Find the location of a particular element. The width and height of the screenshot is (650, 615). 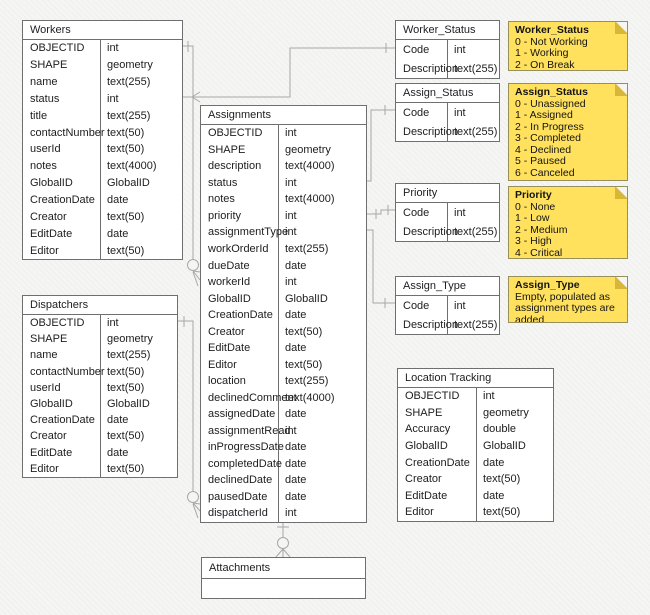

field-name: pausedDate is located at coordinates (240, 497).